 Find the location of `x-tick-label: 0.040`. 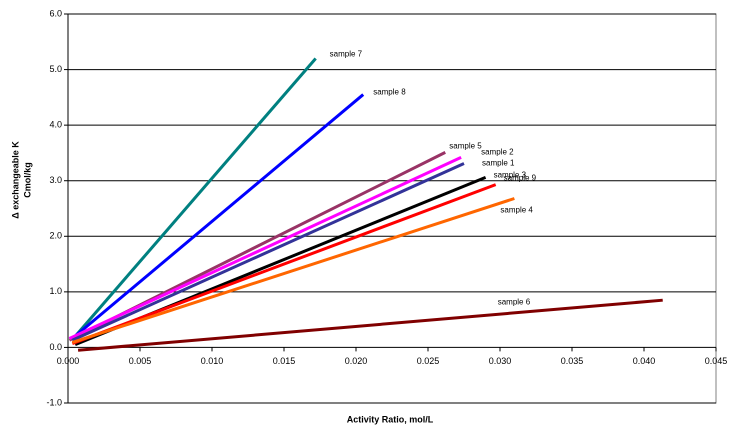

x-tick-label: 0.040 is located at coordinates (644, 361).